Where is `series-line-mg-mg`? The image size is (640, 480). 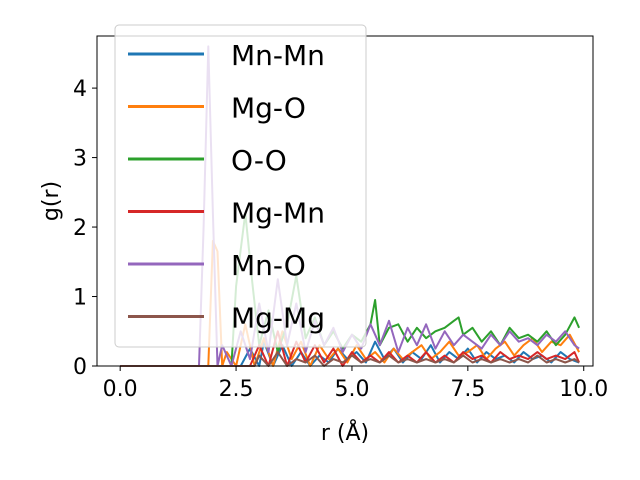
series-line-mg-mg is located at coordinates (350, 359).